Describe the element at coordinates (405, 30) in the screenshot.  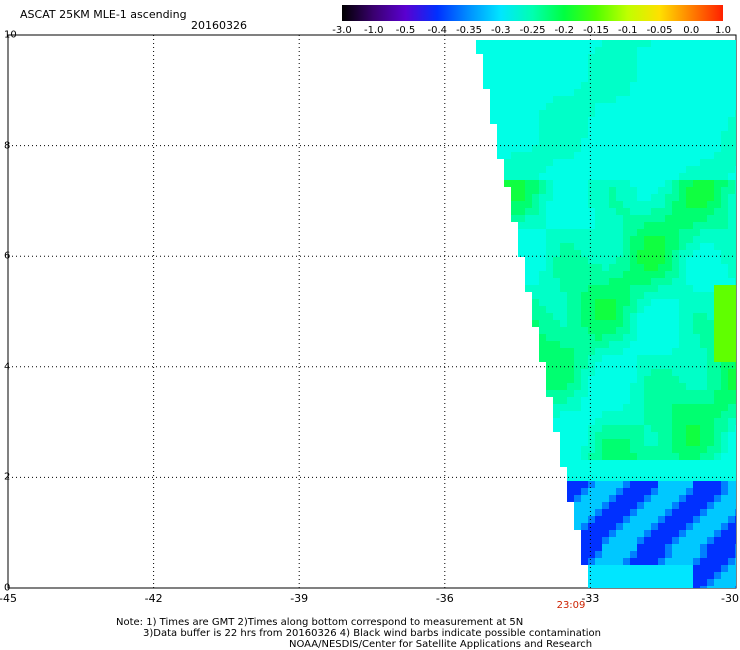
I see `colorbar-label: -0.5` at that location.